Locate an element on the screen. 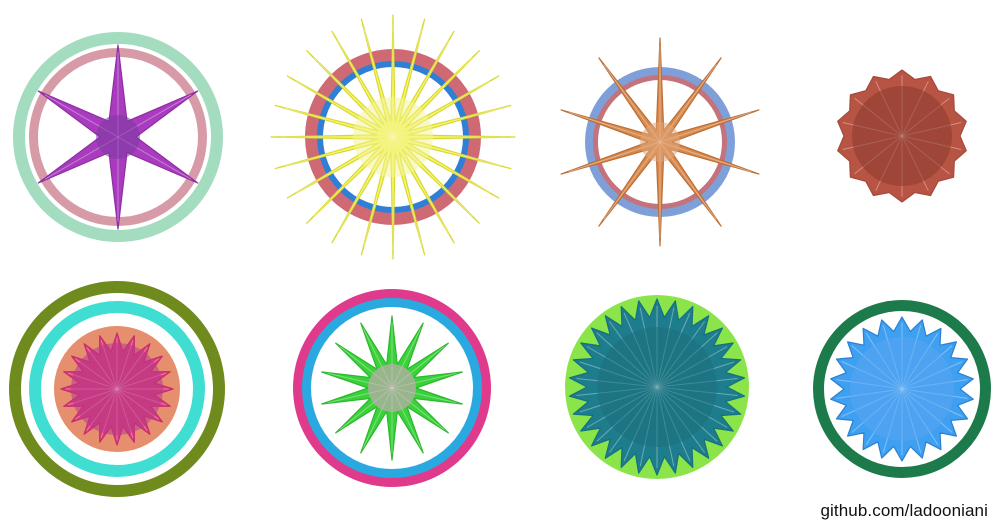 This screenshot has height=527, width=1000. figure-4-core is located at coordinates (902, 136).